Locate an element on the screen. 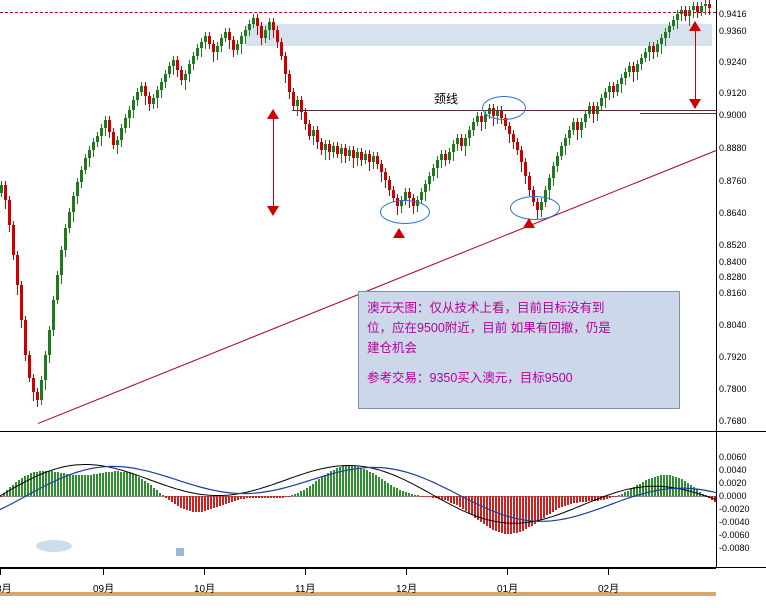 The image size is (766, 608). neckline-test-circle is located at coordinates (504, 108).